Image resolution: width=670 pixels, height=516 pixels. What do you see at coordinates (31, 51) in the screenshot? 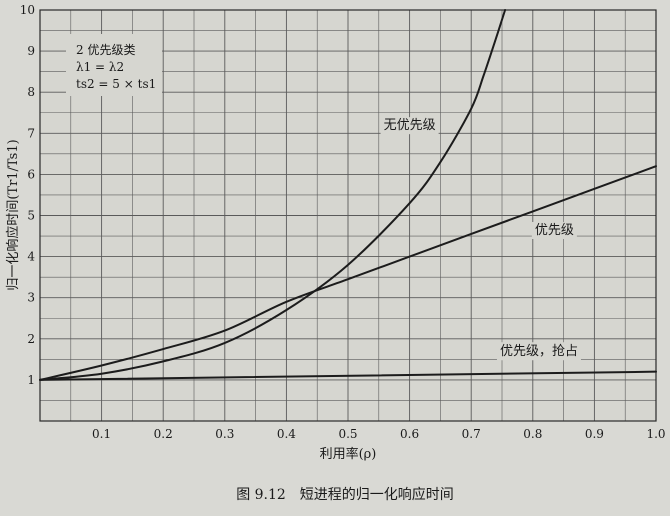
I see `y-tick-label: 9` at bounding box center [31, 51].